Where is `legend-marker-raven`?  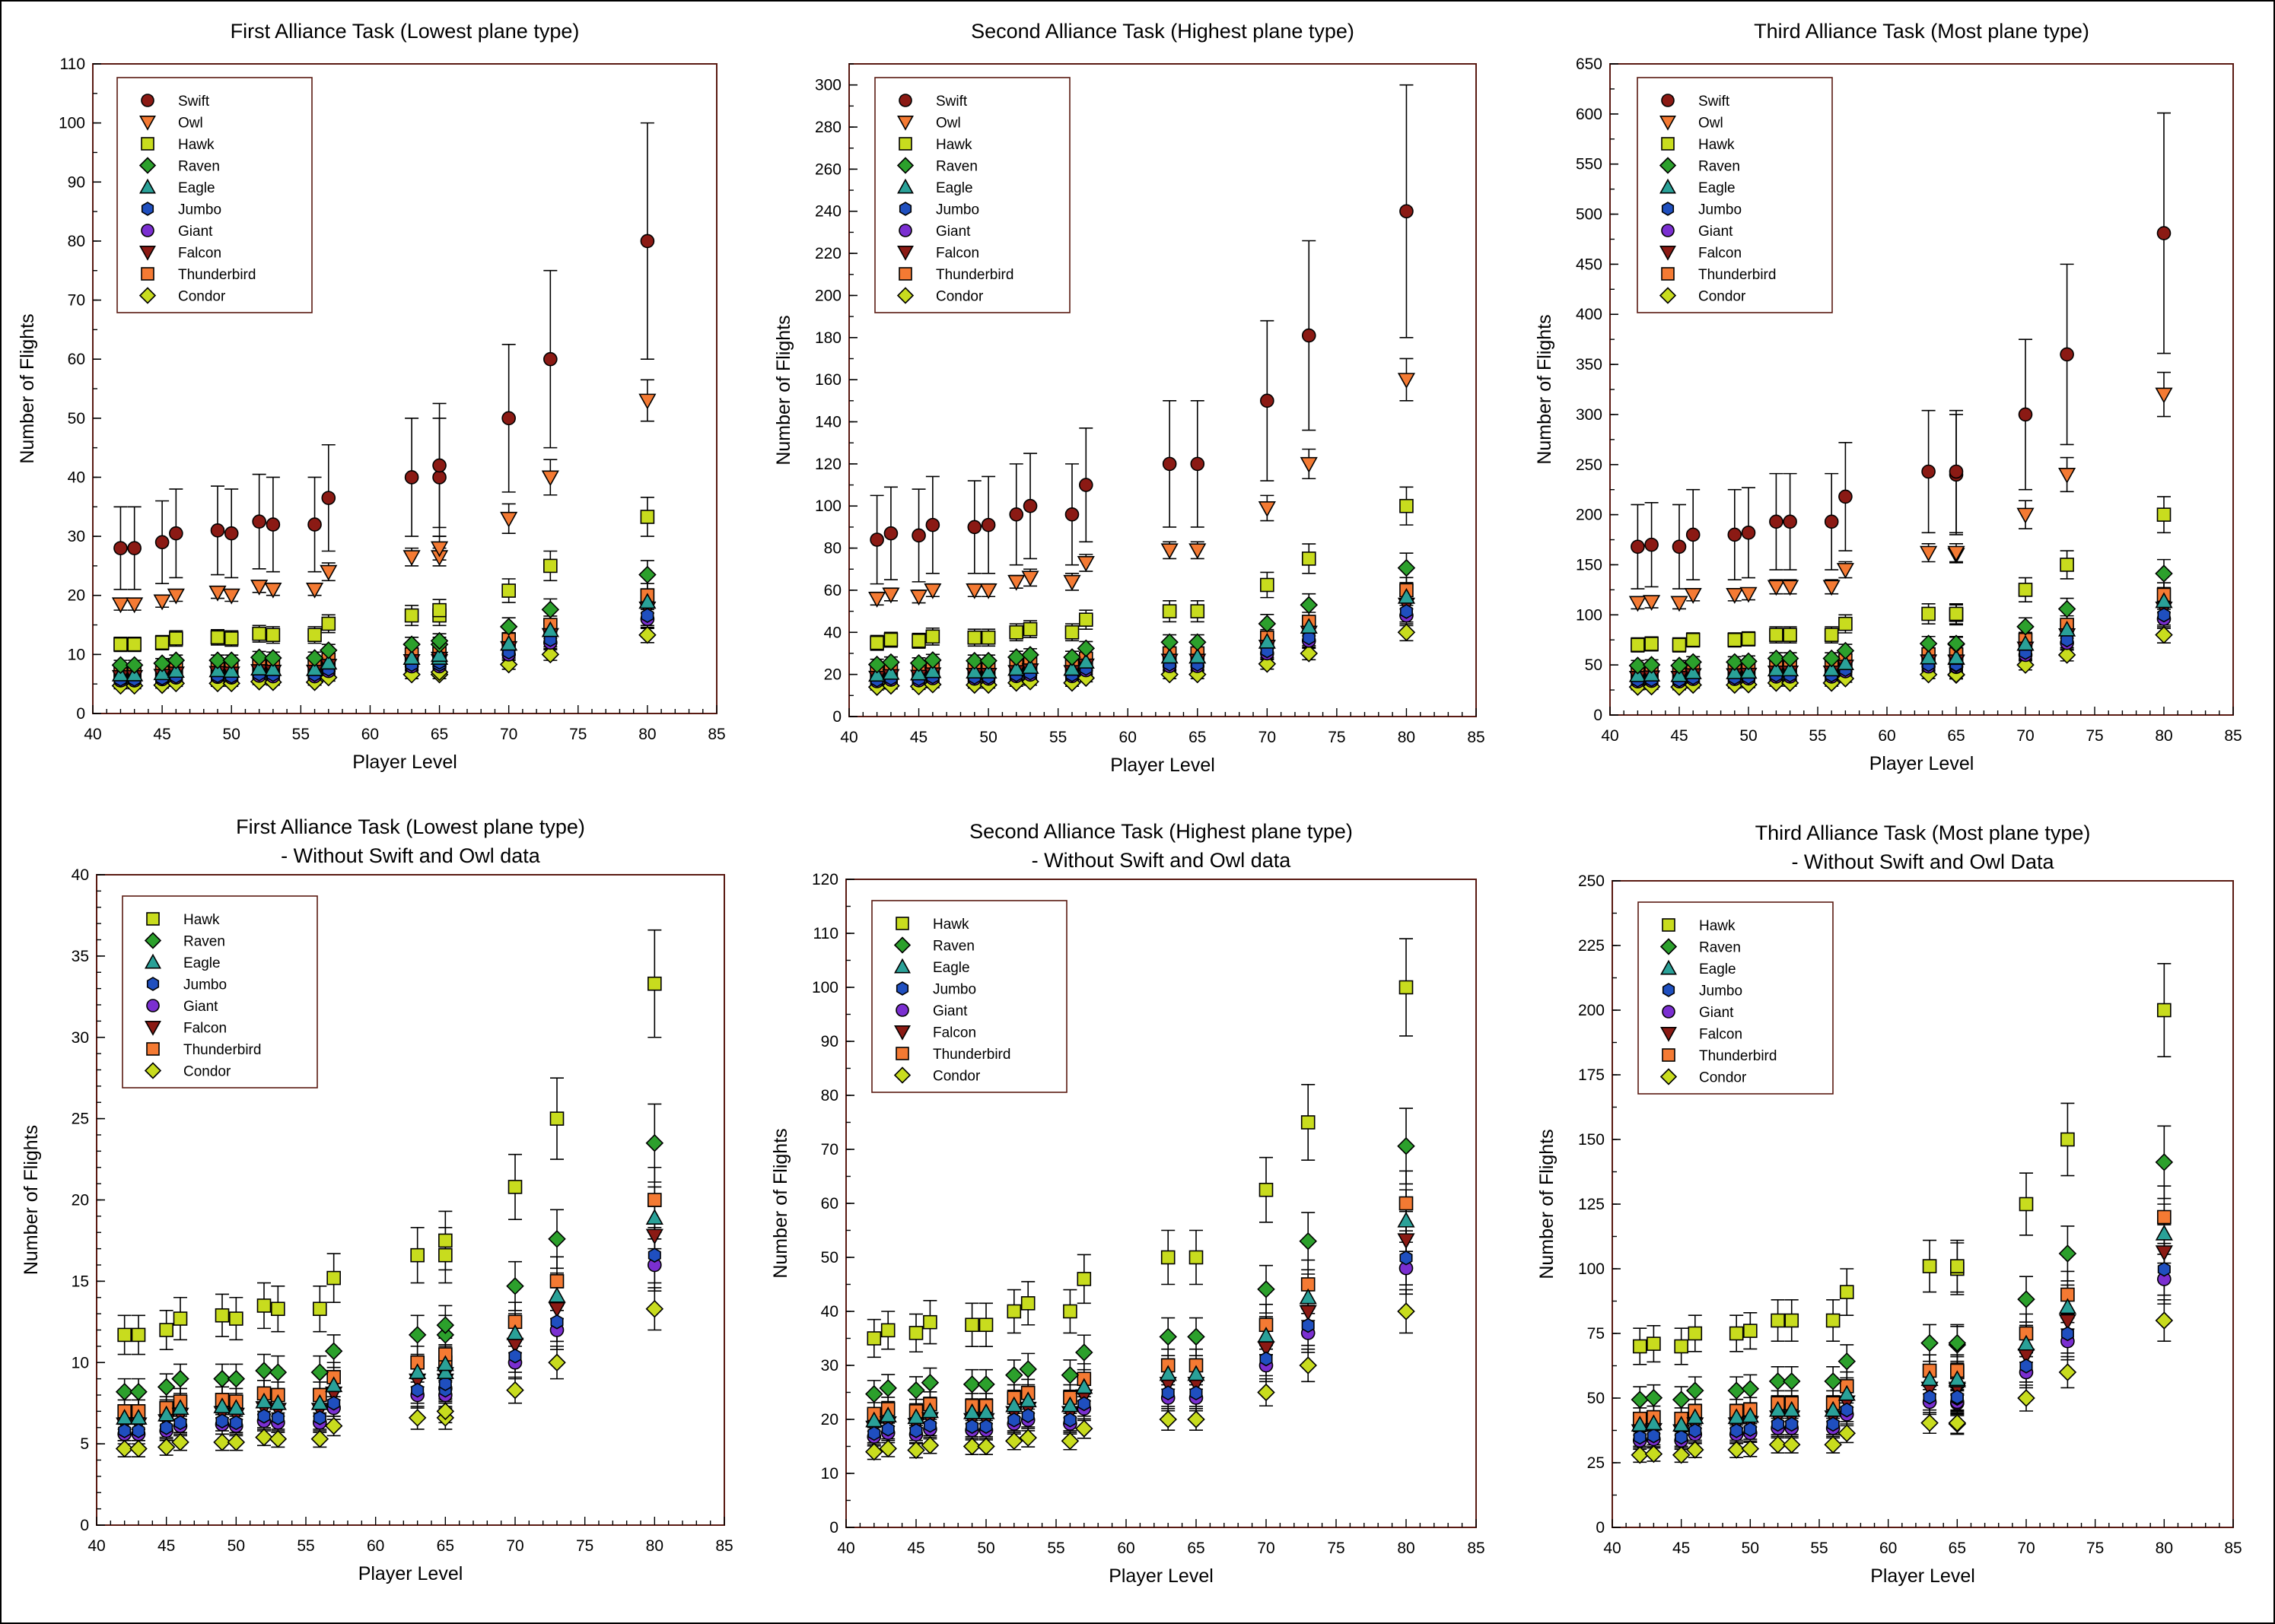
legend-marker-raven is located at coordinates (902, 945).